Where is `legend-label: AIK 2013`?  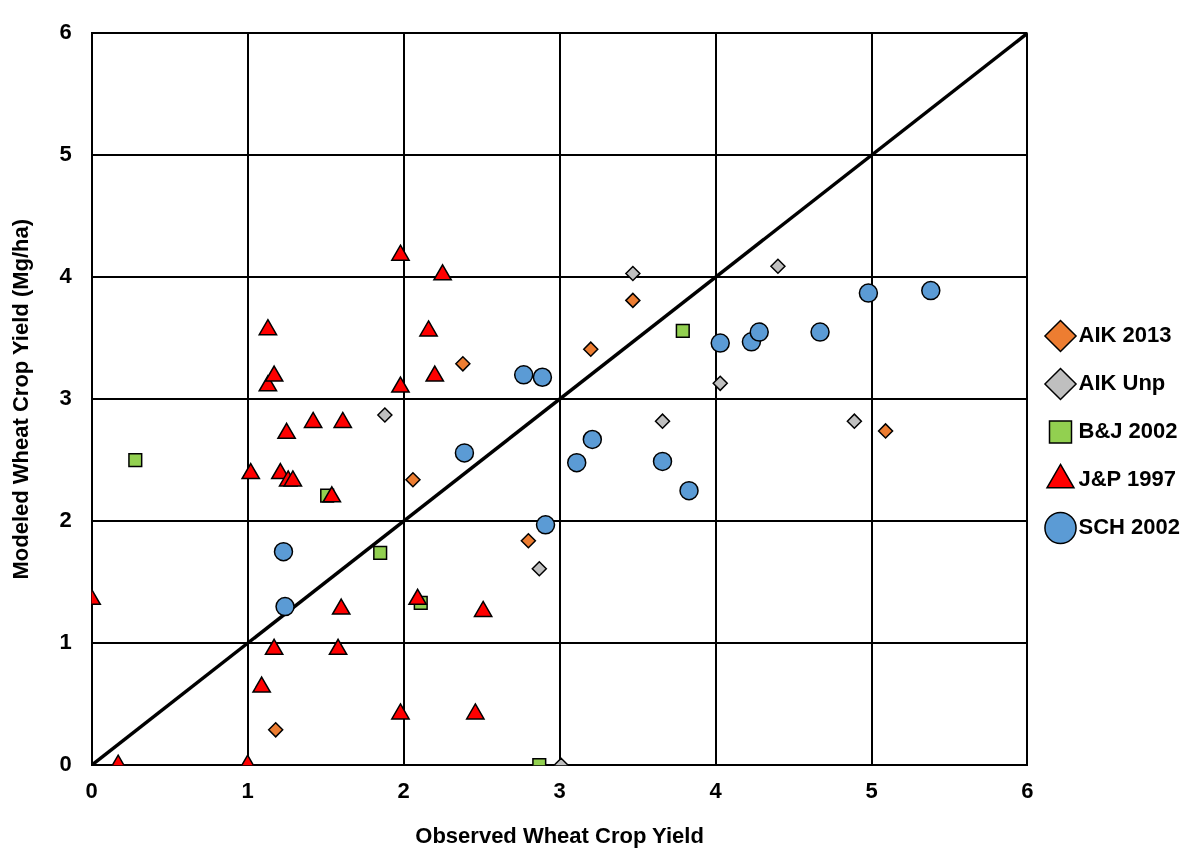 legend-label: AIK 2013 is located at coordinates (1125, 335).